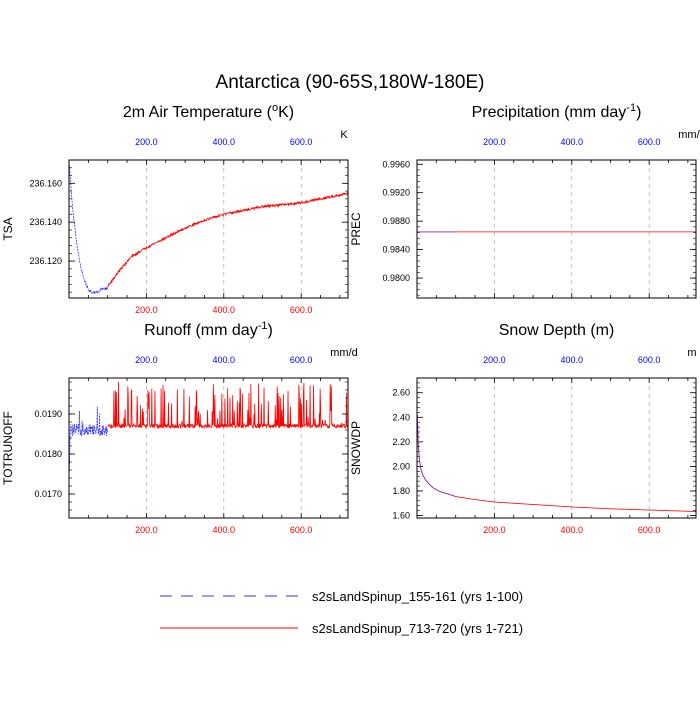  I want to click on y-tick-label-1: 236.140, so click(45, 222).